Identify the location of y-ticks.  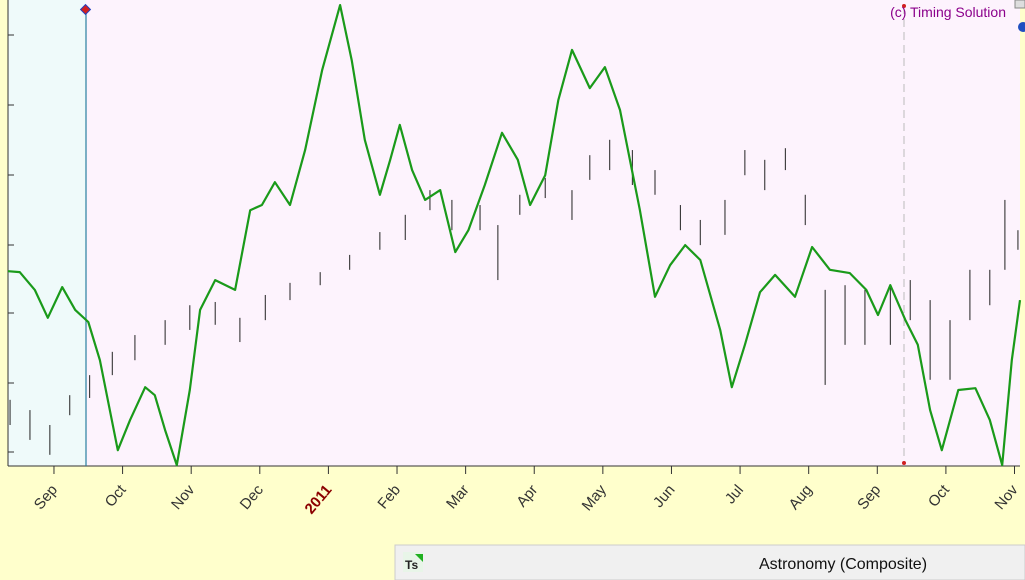
(11, 243).